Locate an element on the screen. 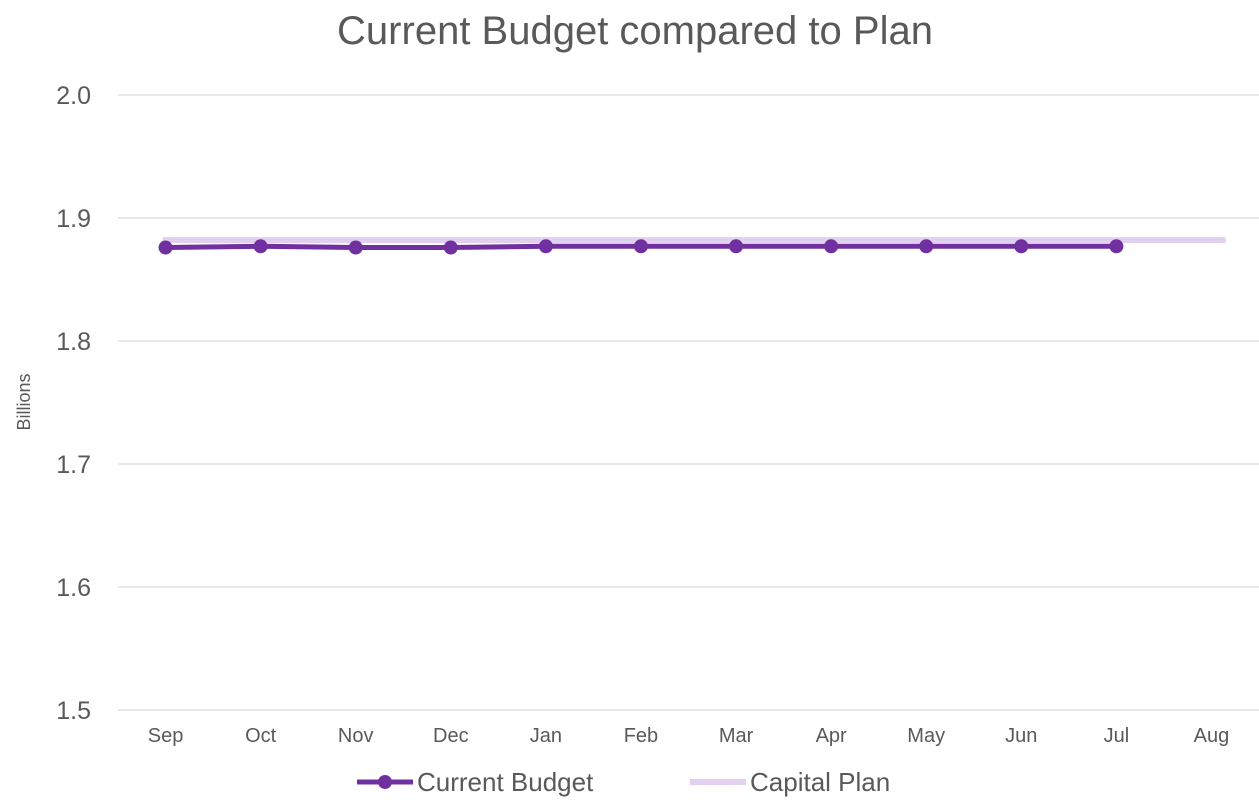 Image resolution: width=1259 pixels, height=800 pixels. series-lines is located at coordinates (692, 246).